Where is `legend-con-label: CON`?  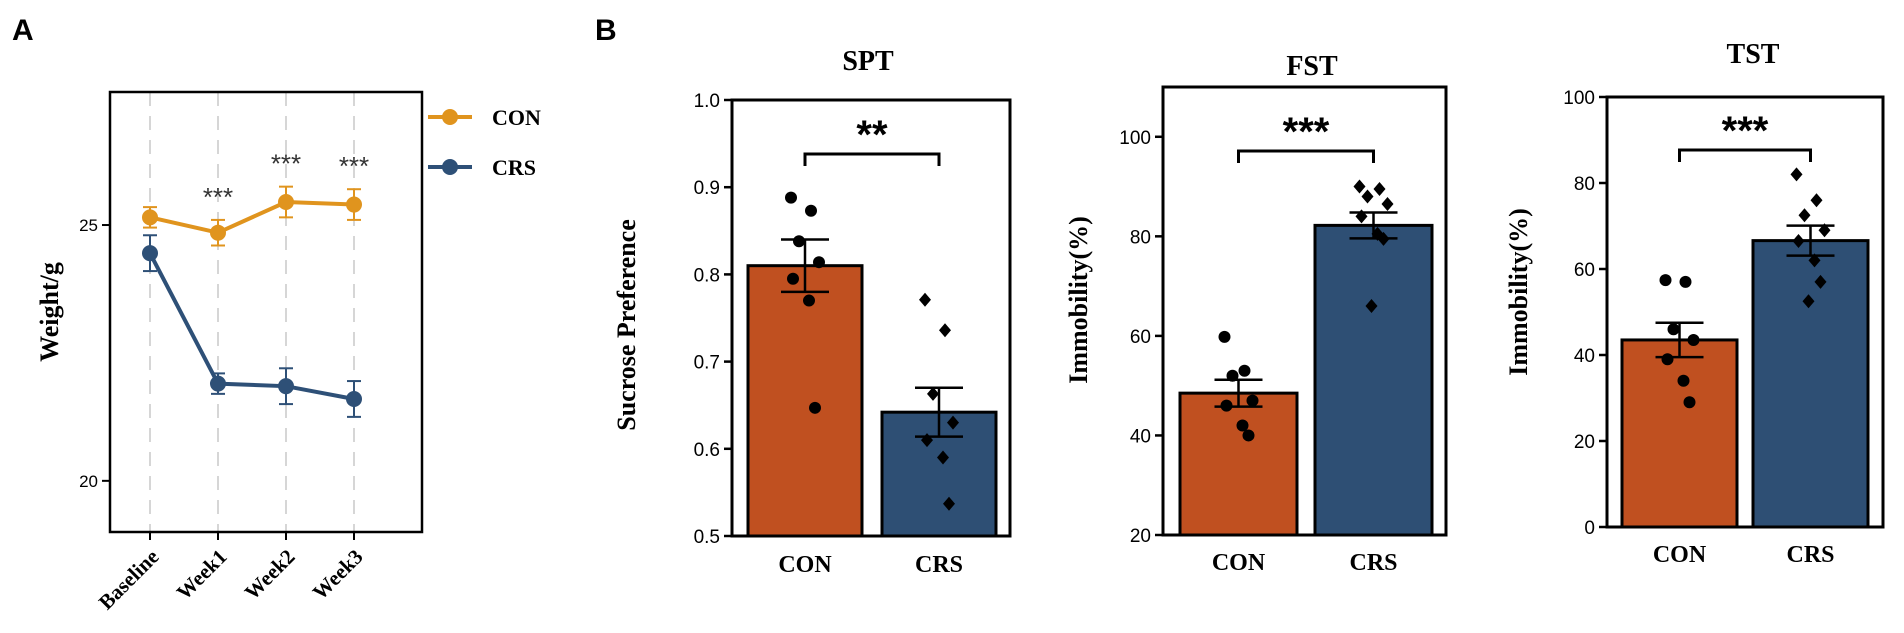
legend-con-label: CON is located at coordinates (516, 117).